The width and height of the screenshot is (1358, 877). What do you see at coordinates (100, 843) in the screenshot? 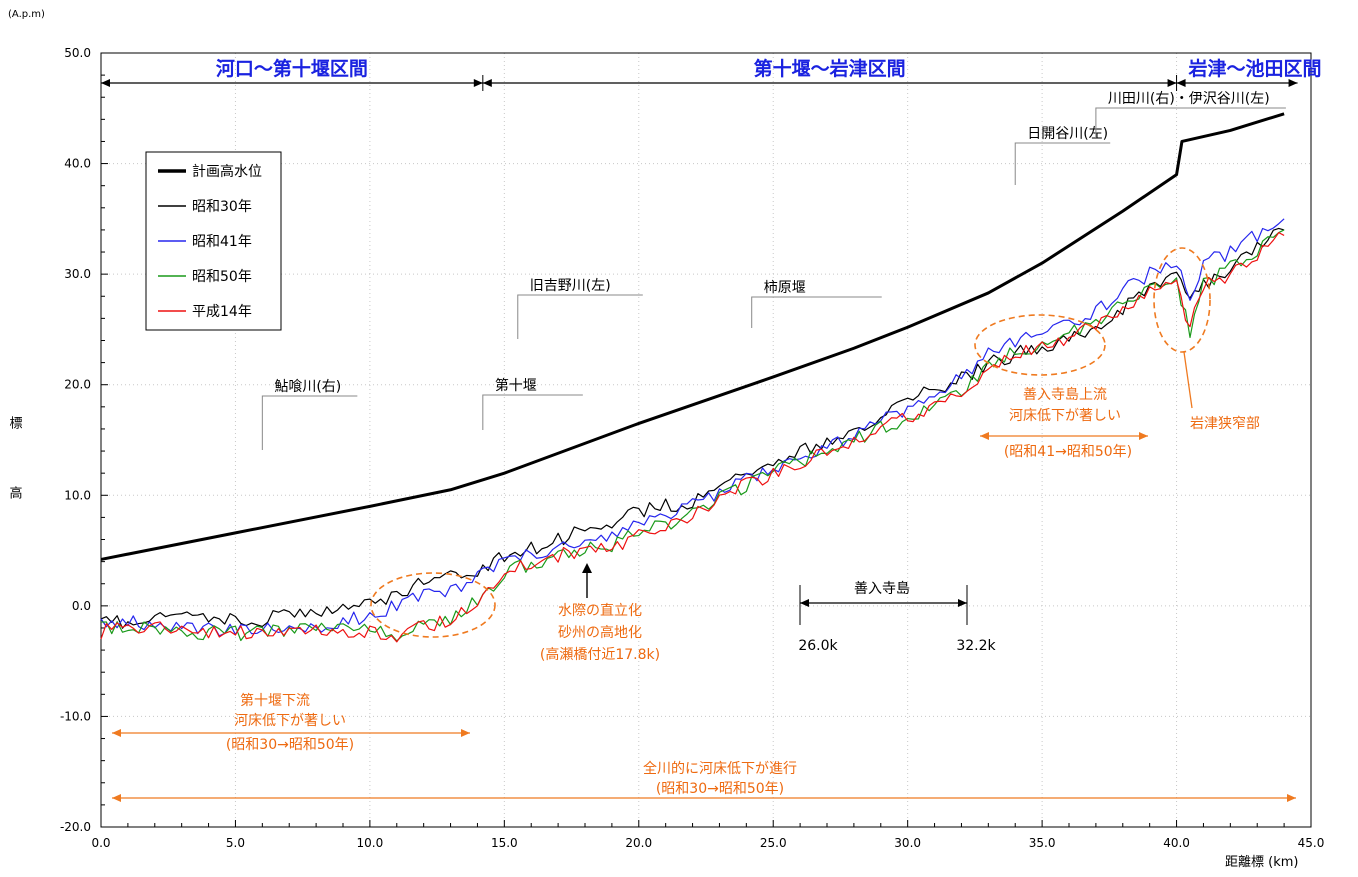
I see `x-tick-label: 0.0` at bounding box center [100, 843].